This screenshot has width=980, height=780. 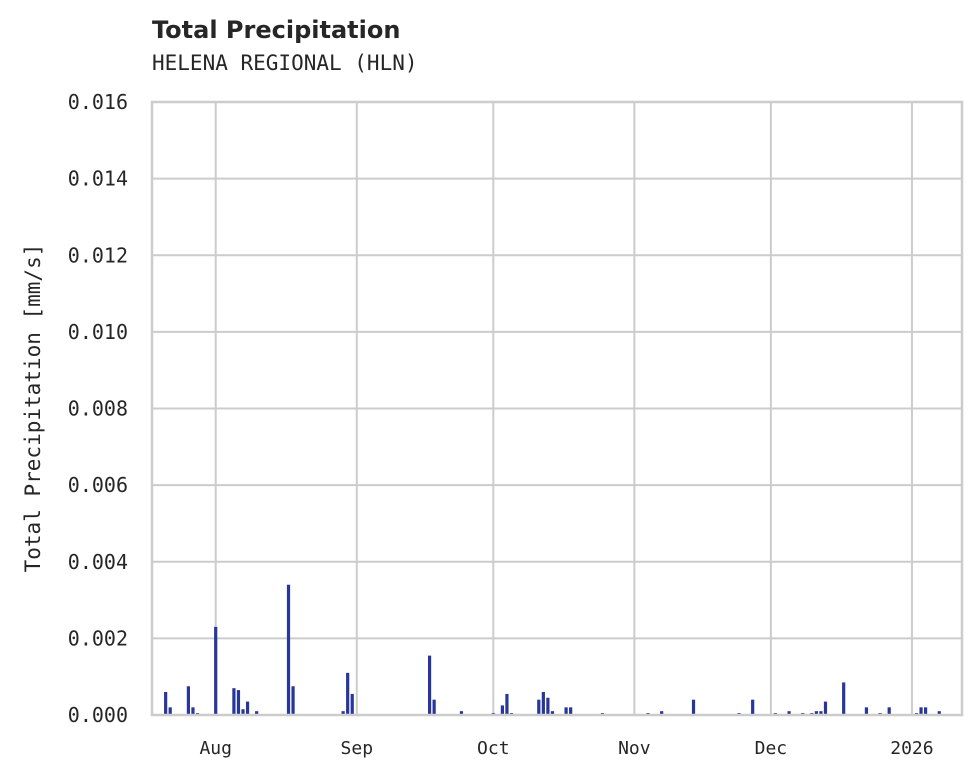 What do you see at coordinates (98, 562) in the screenshot?
I see `y-tick-label: 0.004` at bounding box center [98, 562].